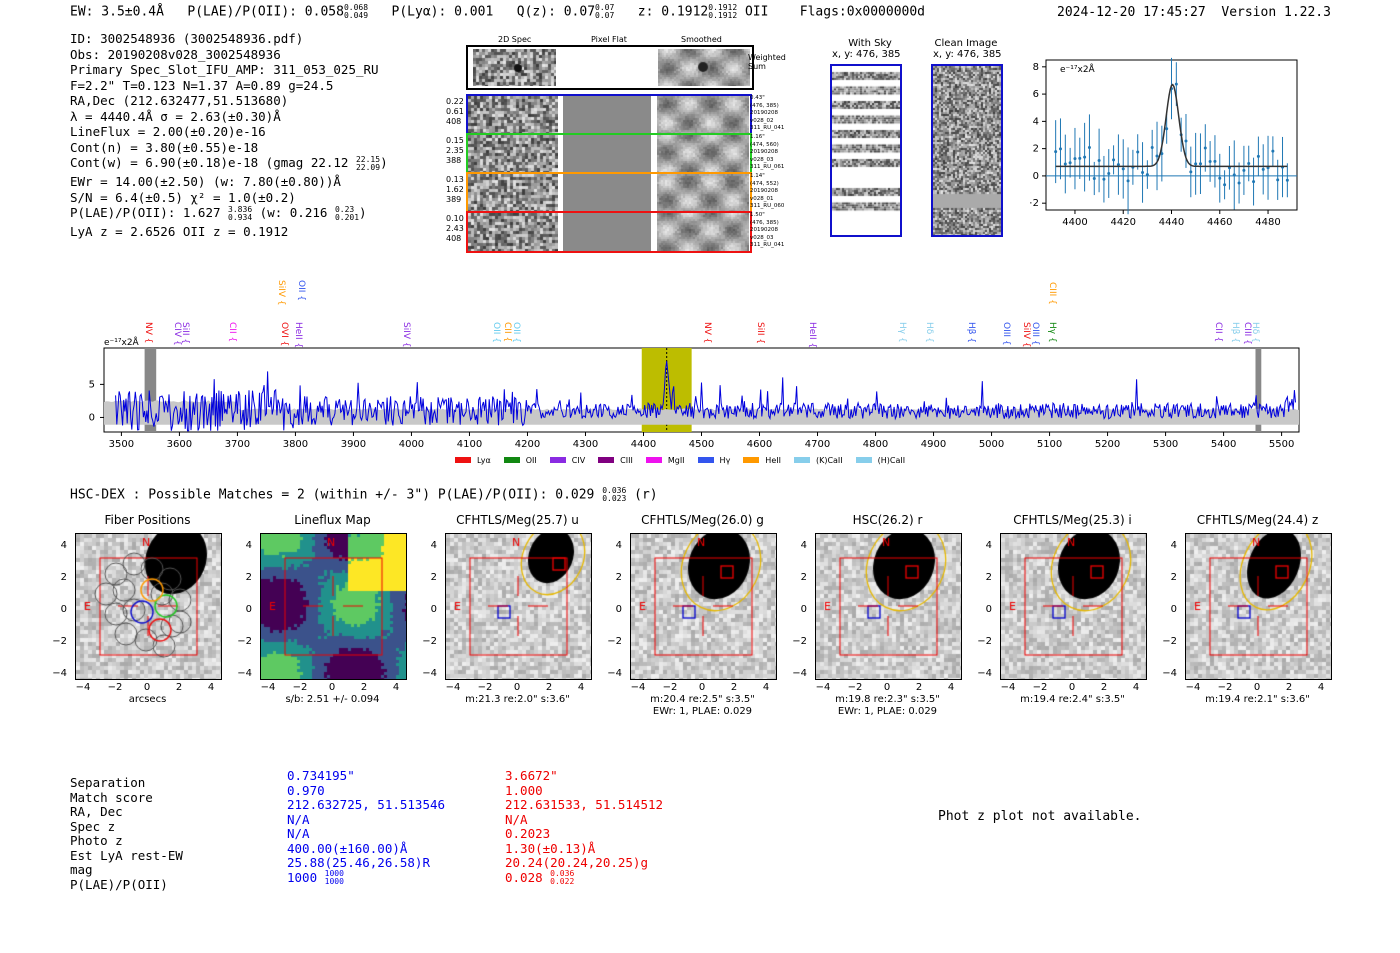 This screenshot has width=1400, height=953. Describe the element at coordinates (528, 833) in the screenshot. I see `match-col2-cell: 0.2023` at that location.